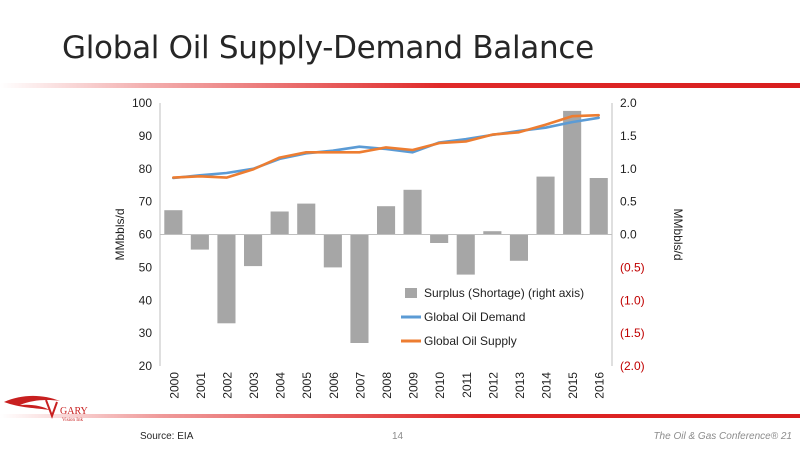 Image resolution: width=800 pixels, height=450 pixels. Describe the element at coordinates (518, 247) in the screenshot. I see `surplus-bar-2013` at that location.